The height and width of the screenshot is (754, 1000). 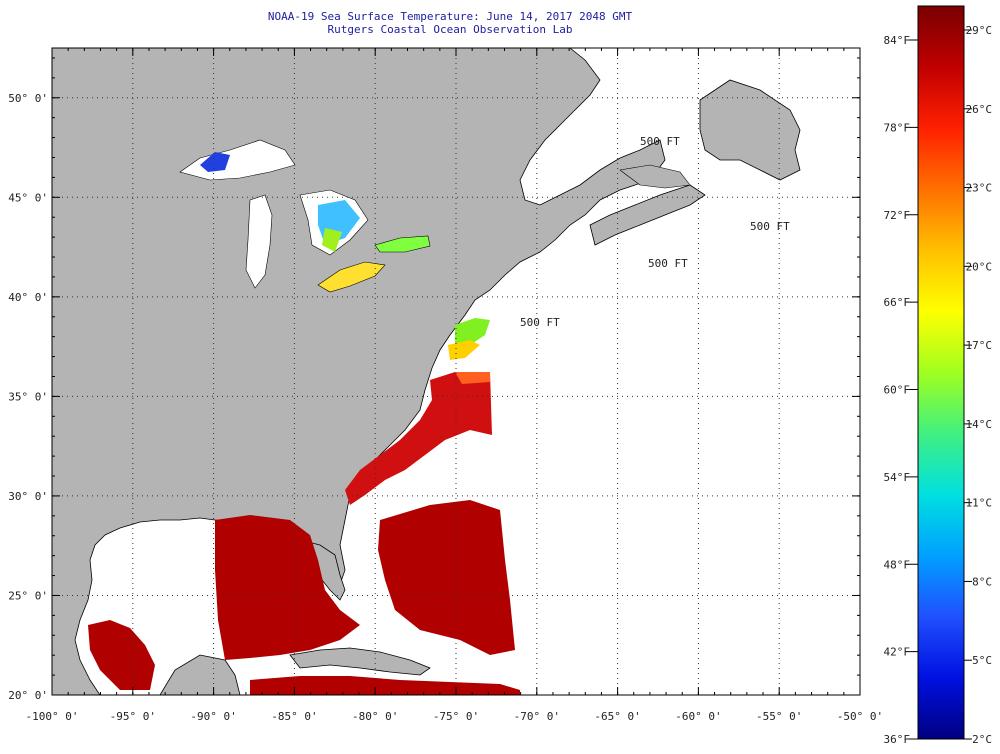 What do you see at coordinates (655, 176) in the screenshot?
I see `gulf-st-lawrence-island` at bounding box center [655, 176].